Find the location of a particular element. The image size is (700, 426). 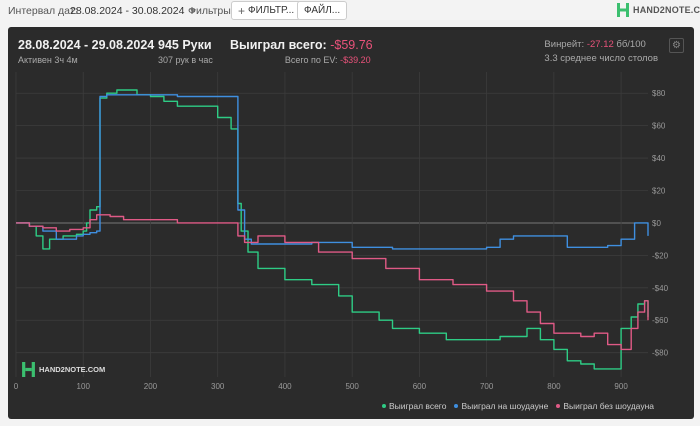

hands-count: 945 Руки is located at coordinates (185, 45).